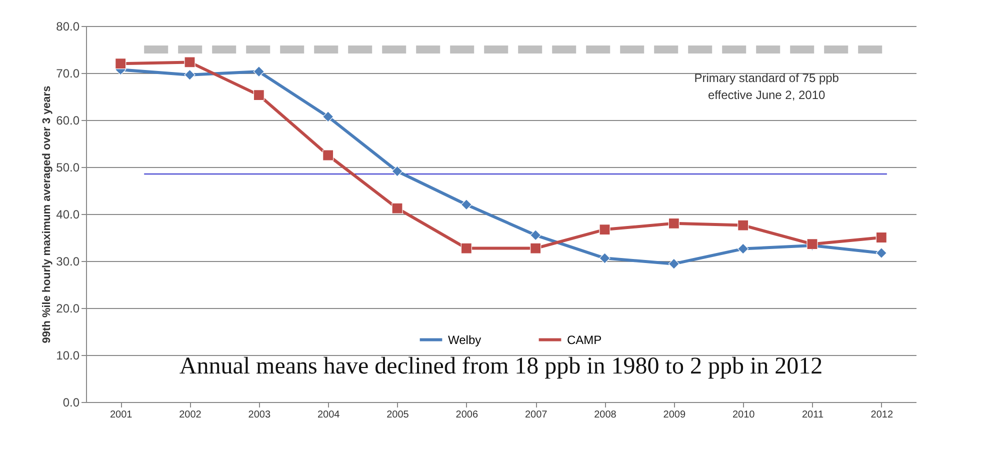 The height and width of the screenshot is (456, 998). What do you see at coordinates (68, 215) in the screenshot?
I see `y-tick-label: 40.0` at bounding box center [68, 215].